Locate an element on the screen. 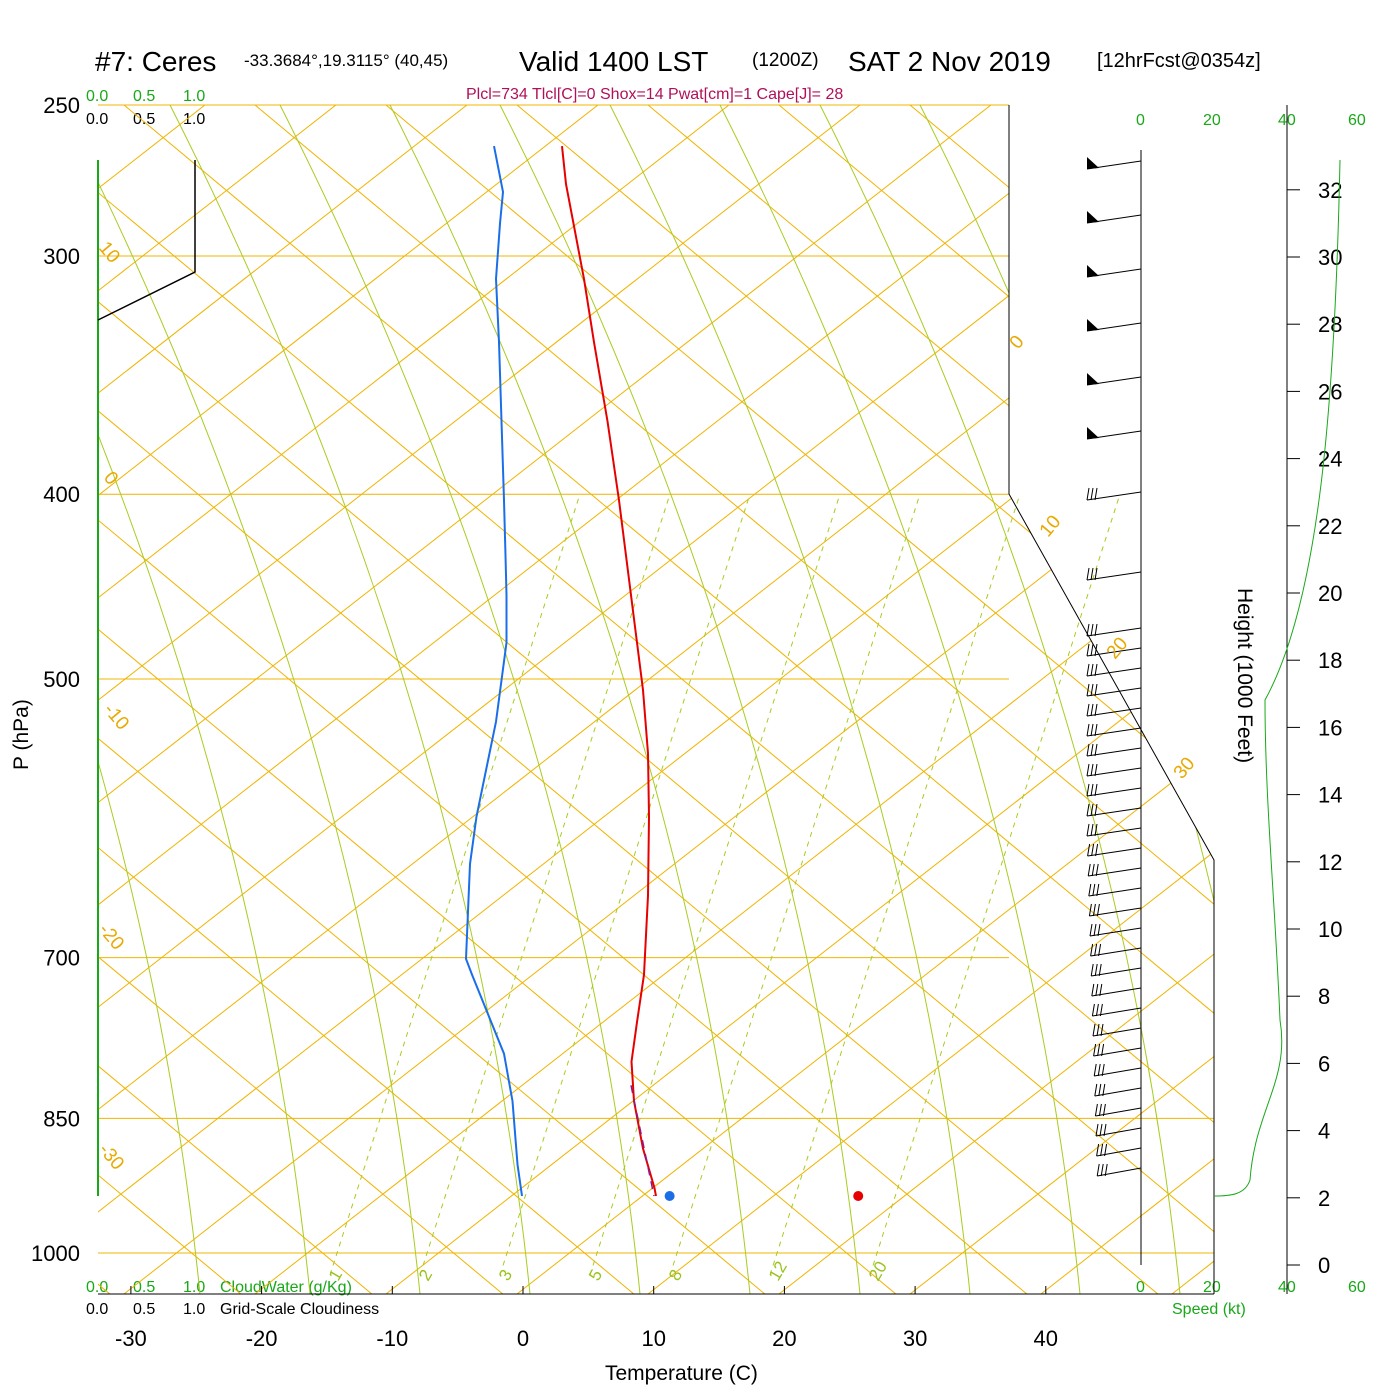  x-tick-label: -10 is located at coordinates (392, 1338).